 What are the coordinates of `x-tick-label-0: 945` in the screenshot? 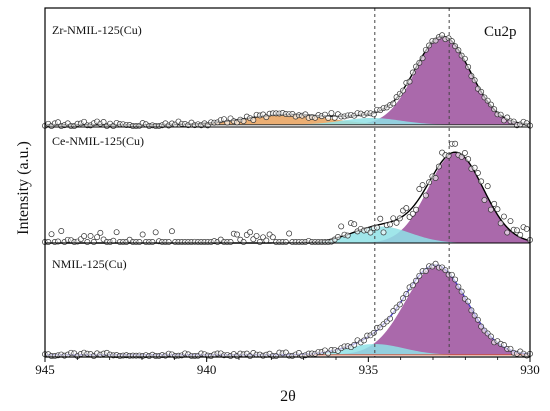 It's located at (45, 369).